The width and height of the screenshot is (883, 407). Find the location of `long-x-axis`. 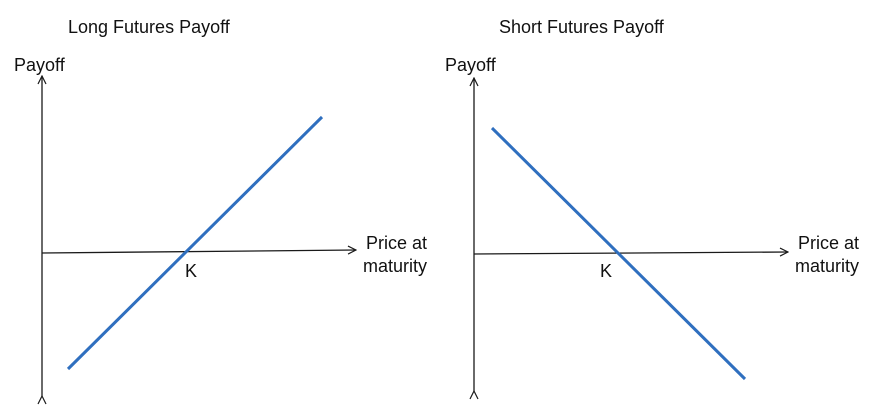

long-x-axis is located at coordinates (198, 251).